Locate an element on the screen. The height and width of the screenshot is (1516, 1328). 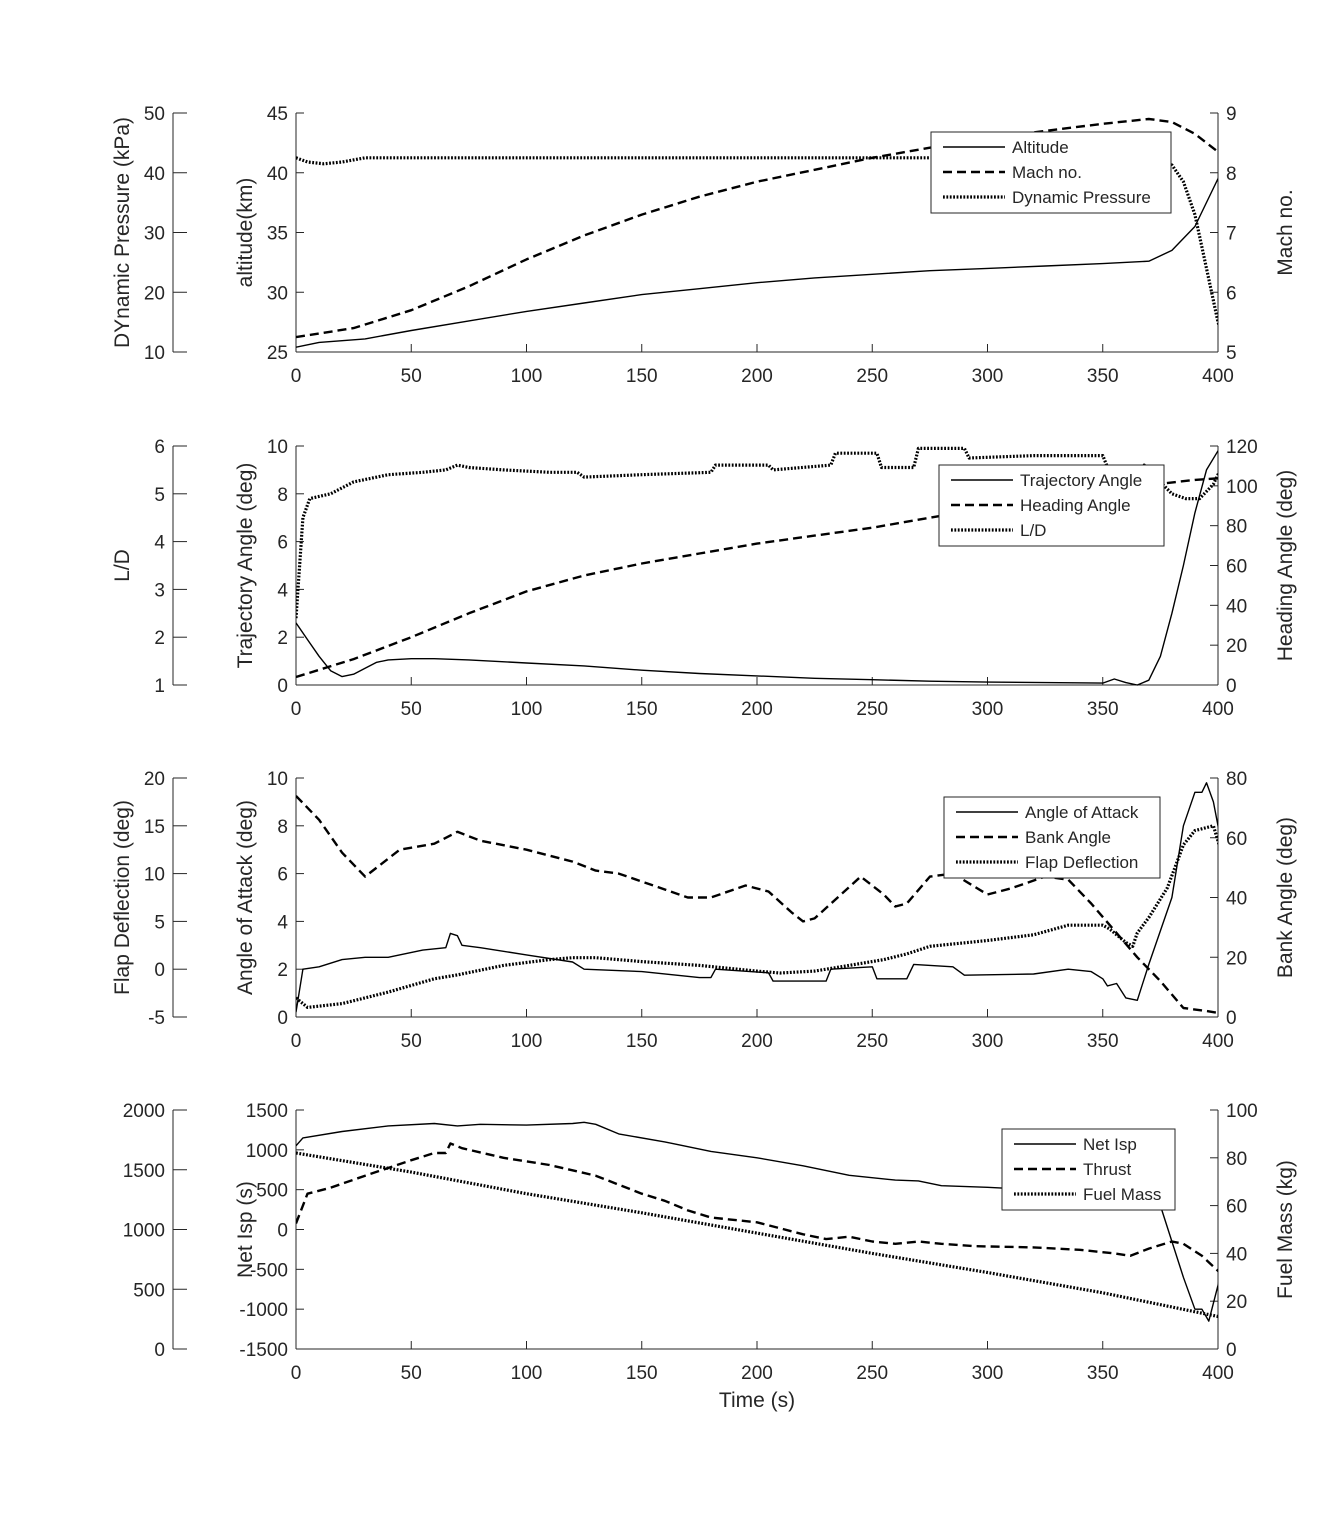
right-y-tick-label: 120 is located at coordinates (1242, 447).